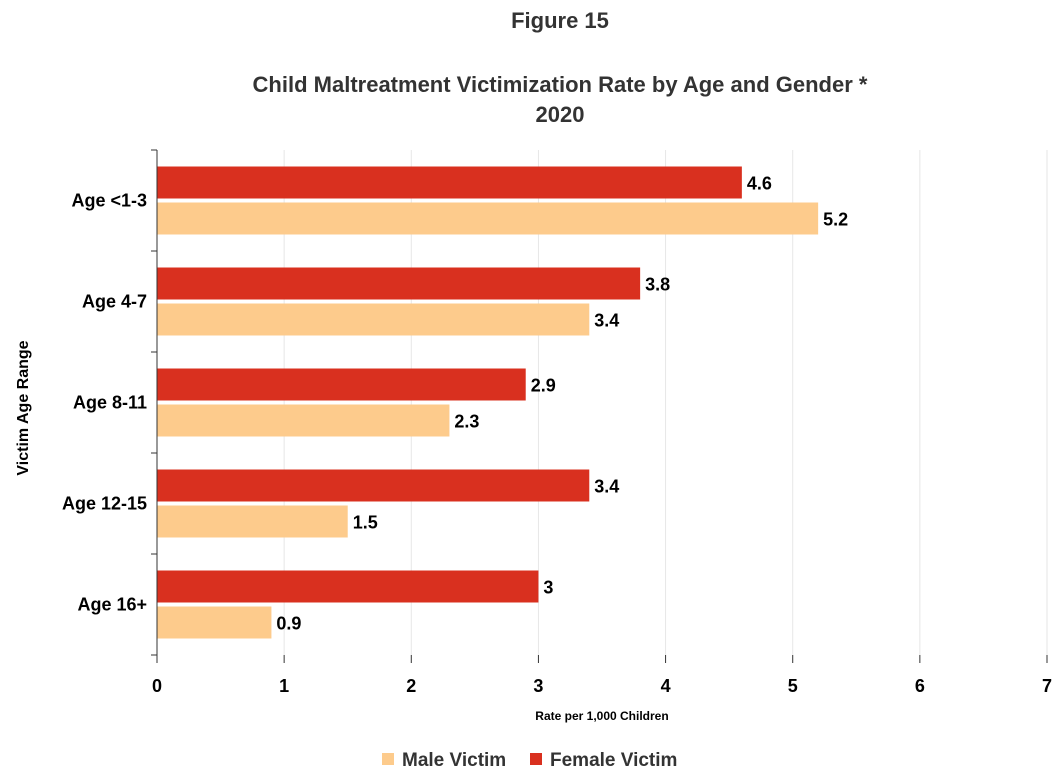 The height and width of the screenshot is (779, 1054). What do you see at coordinates (560, 114) in the screenshot?
I see `chart-subtitle: 2020` at bounding box center [560, 114].